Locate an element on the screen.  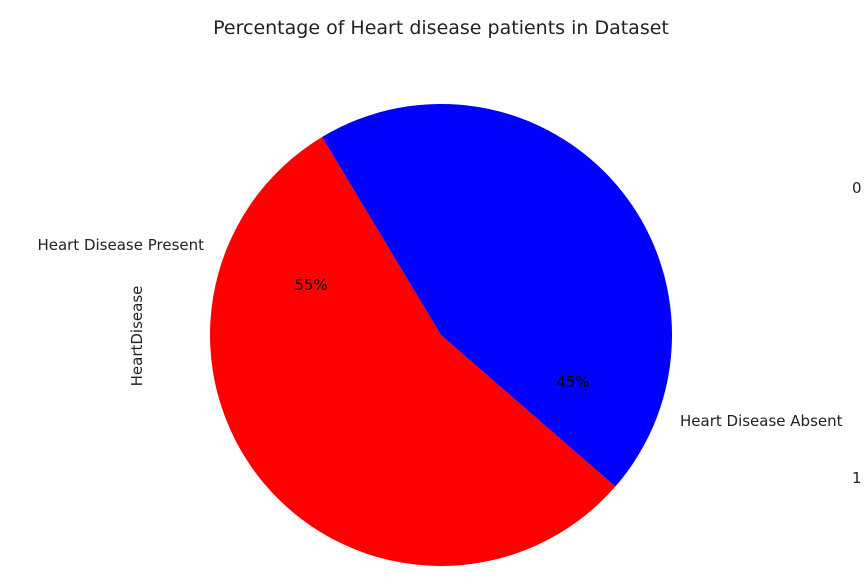
slice-label-absent: Heart Disease Absent is located at coordinates (761, 421).